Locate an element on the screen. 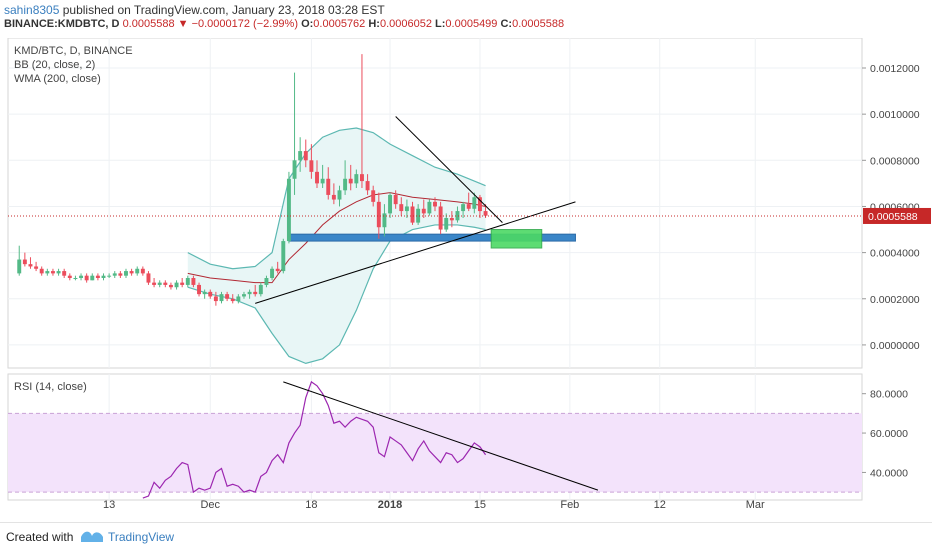 This screenshot has height=550, width=932. trendline is located at coordinates (449, 169).